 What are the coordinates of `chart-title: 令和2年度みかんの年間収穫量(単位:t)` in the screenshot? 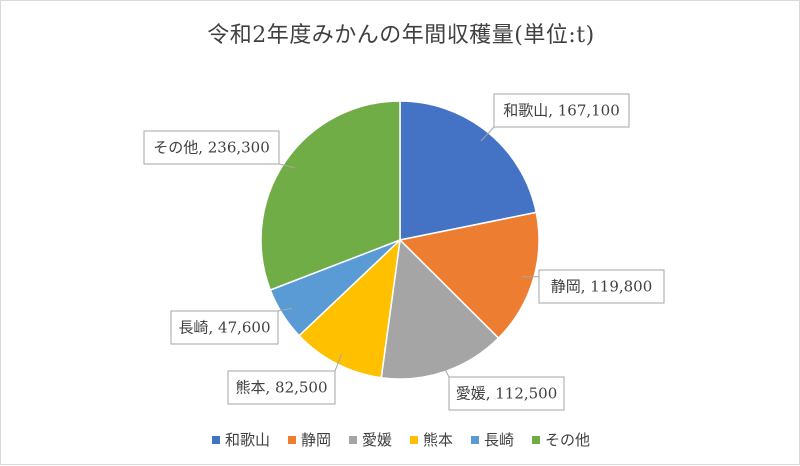 It's located at (401, 35).